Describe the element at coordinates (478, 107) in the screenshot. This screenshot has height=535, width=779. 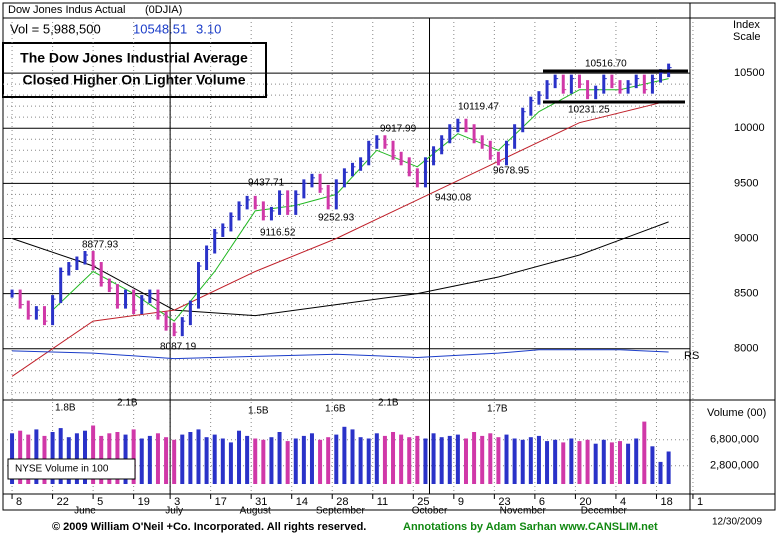
I see `price-annotation: 10119.47` at that location.